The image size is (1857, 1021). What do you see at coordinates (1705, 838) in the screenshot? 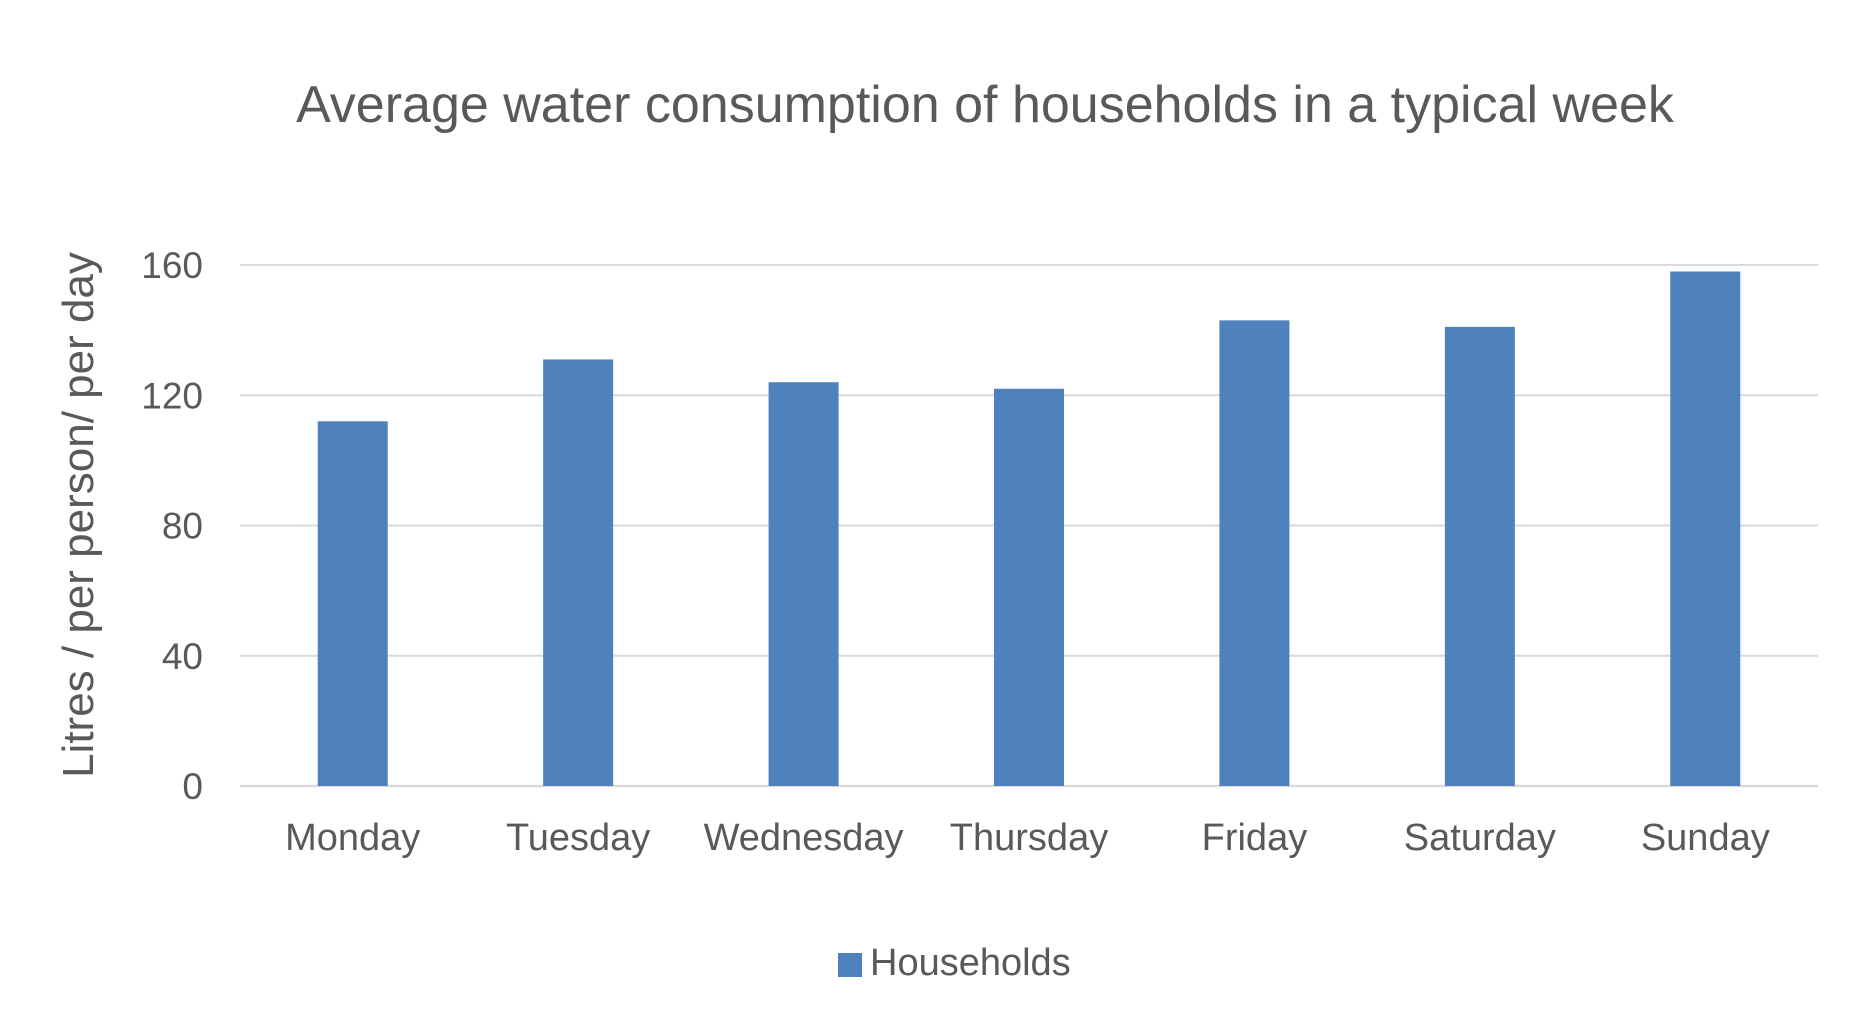
I see `x-category-label-sunday: Sunday` at bounding box center [1705, 838].